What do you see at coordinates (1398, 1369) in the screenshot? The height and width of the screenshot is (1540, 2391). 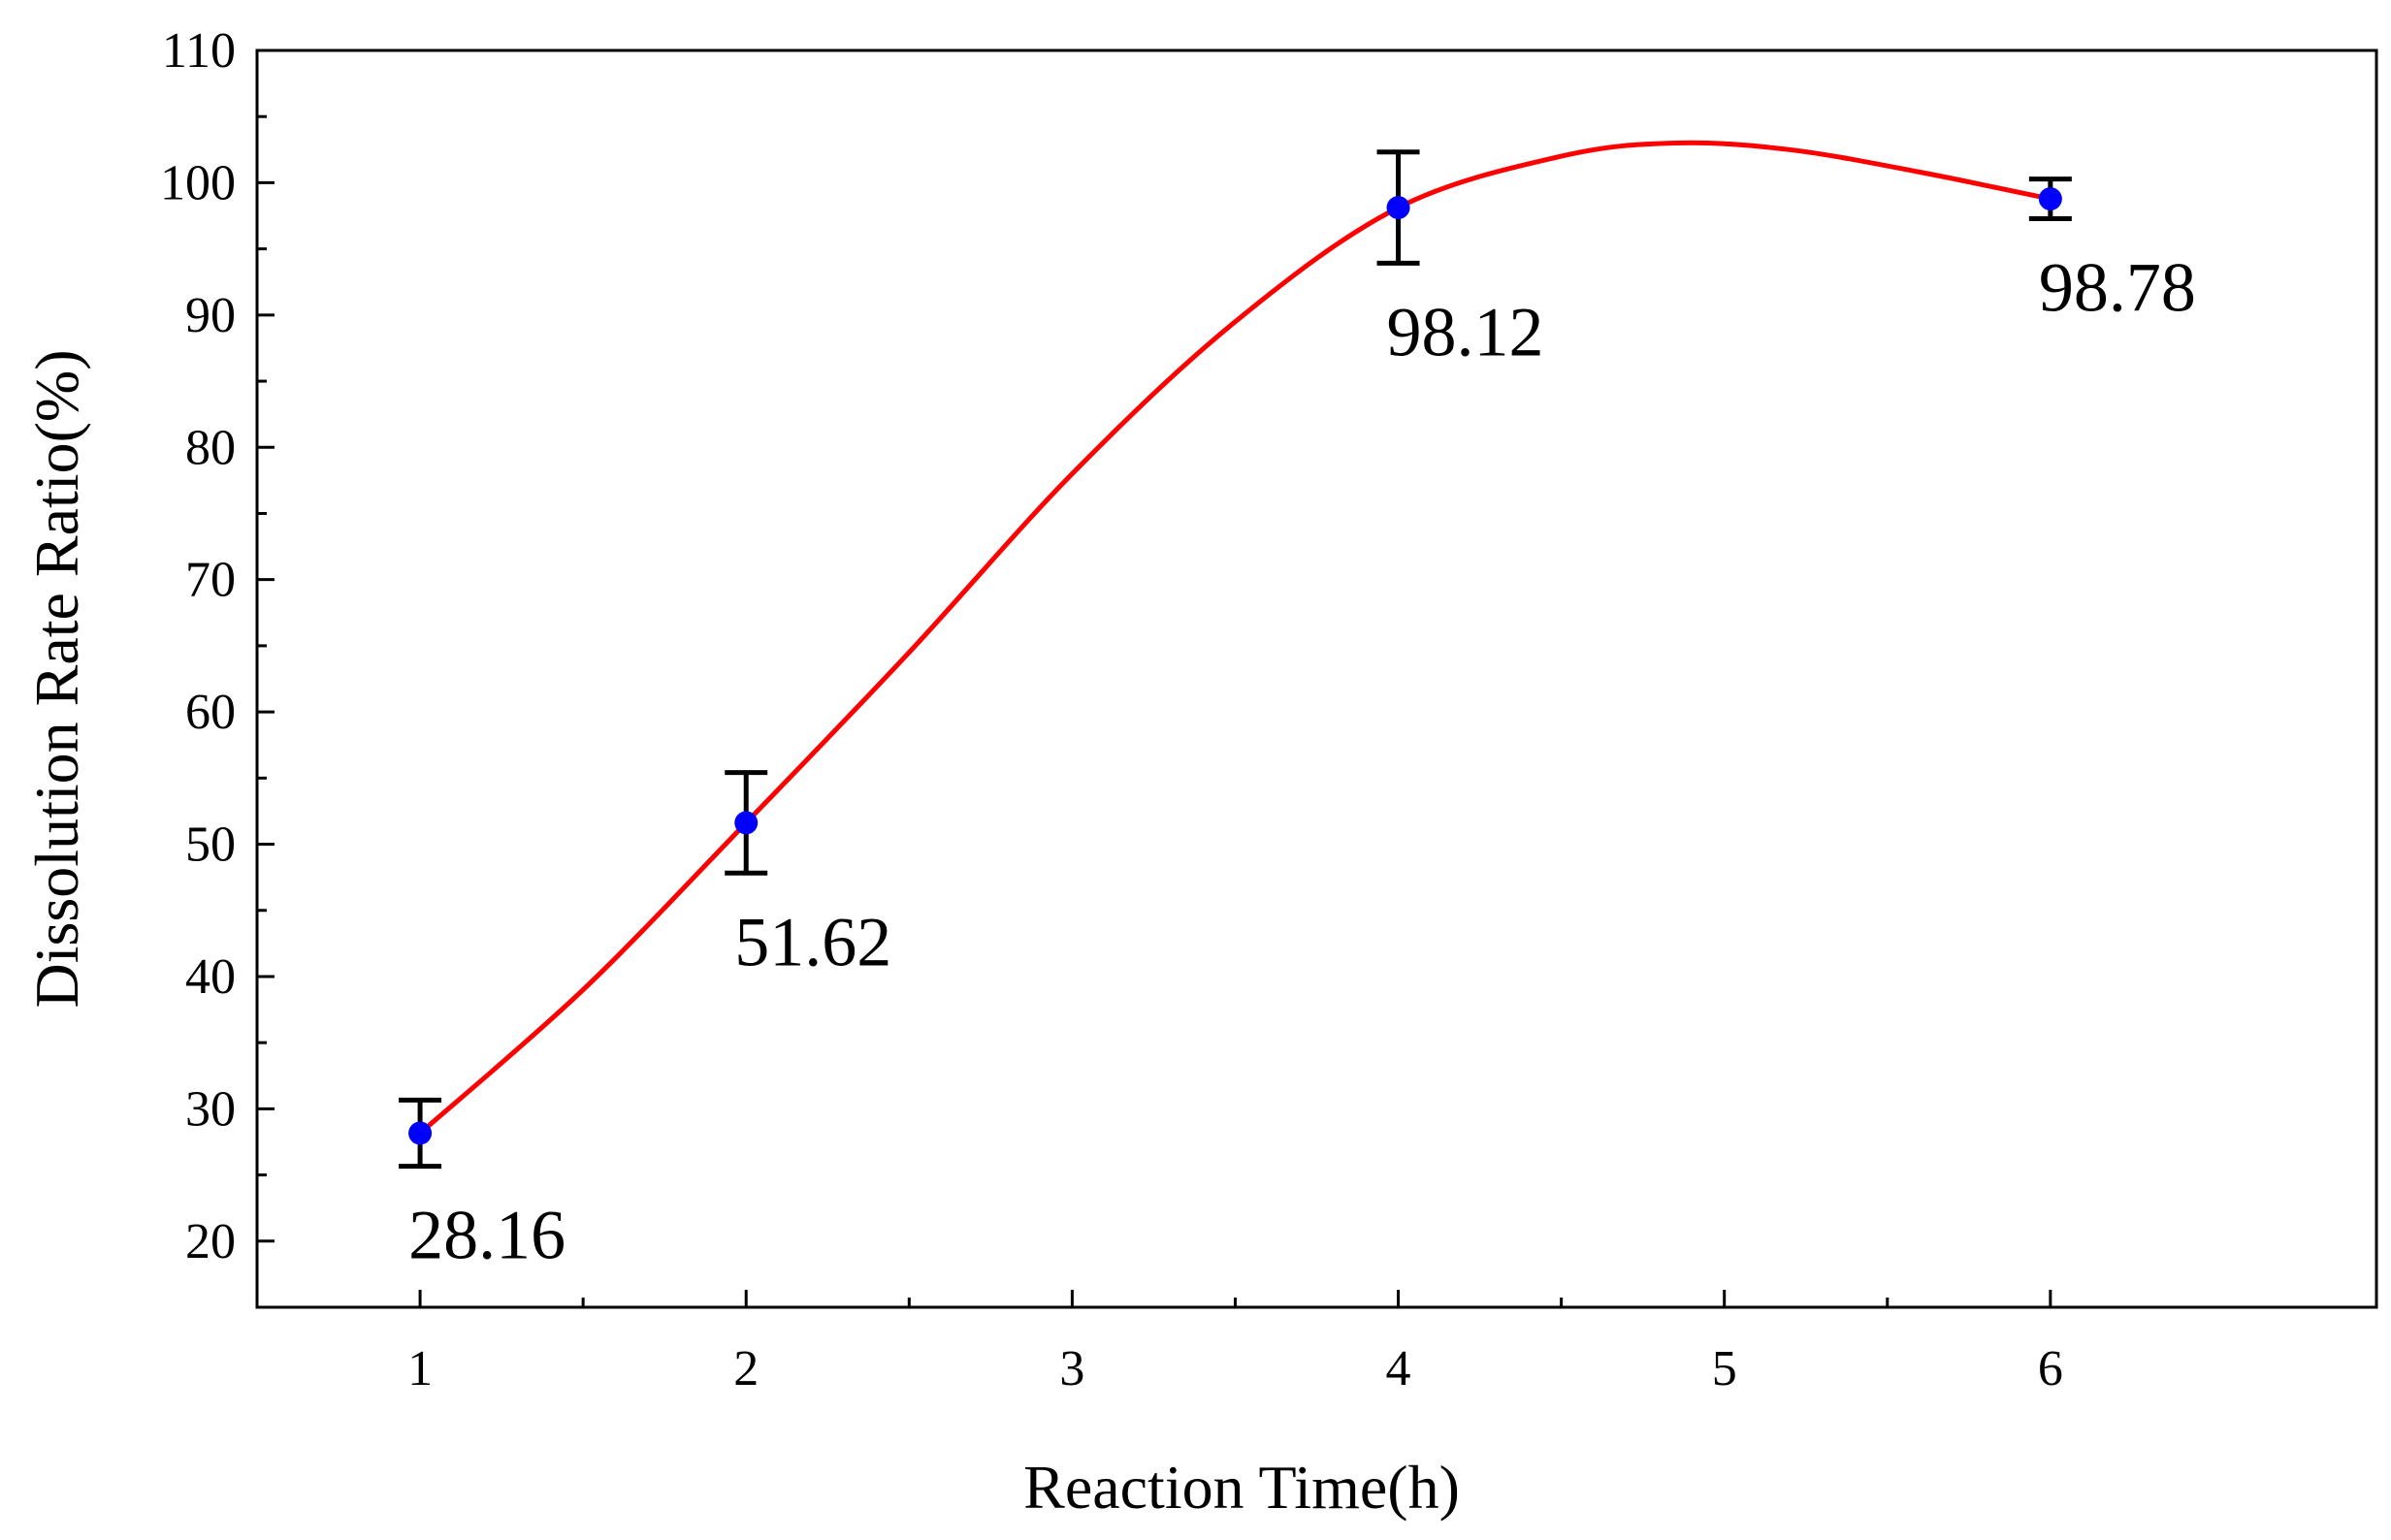 I see `x-tick-label-4: 4` at bounding box center [1398, 1369].